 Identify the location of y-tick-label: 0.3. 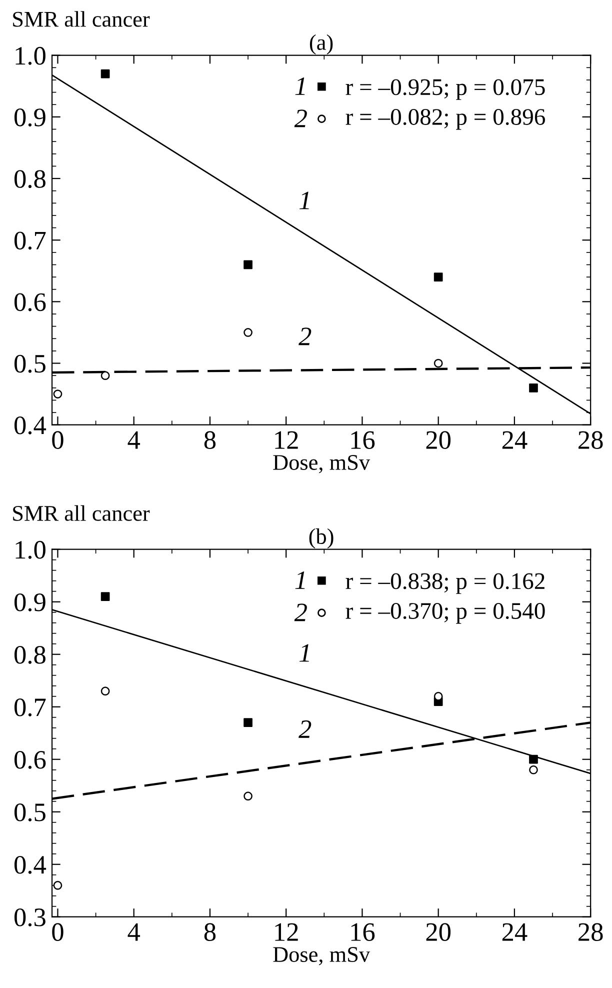
(30, 917).